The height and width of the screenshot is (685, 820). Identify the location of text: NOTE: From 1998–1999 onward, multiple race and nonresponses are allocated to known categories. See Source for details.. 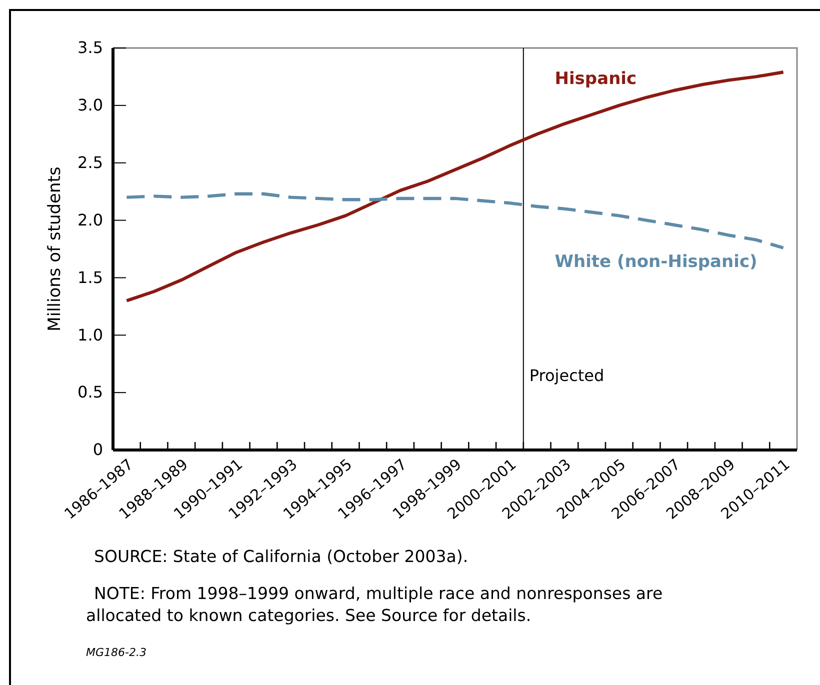
(374, 604).